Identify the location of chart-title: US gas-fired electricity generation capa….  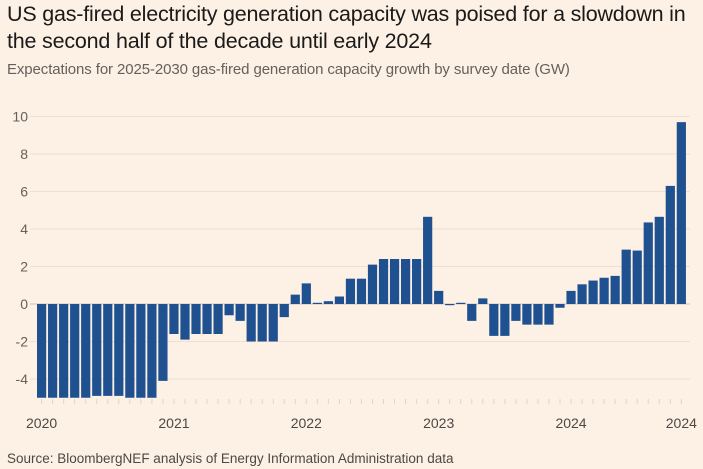
(346, 27).